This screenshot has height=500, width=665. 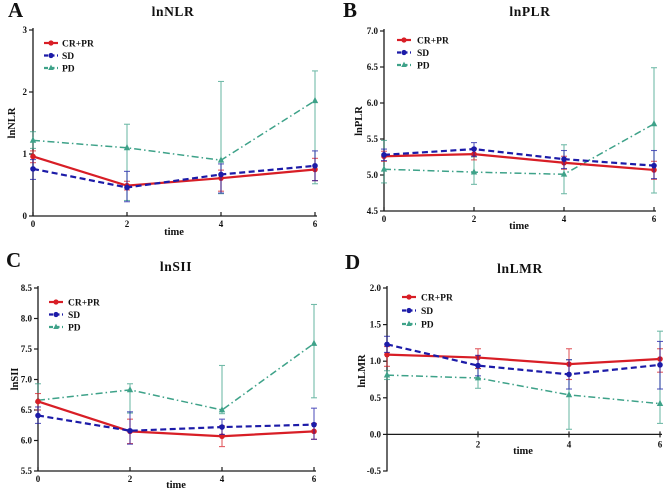 I want to click on tick-label: 5.0, so click(x=373, y=175).